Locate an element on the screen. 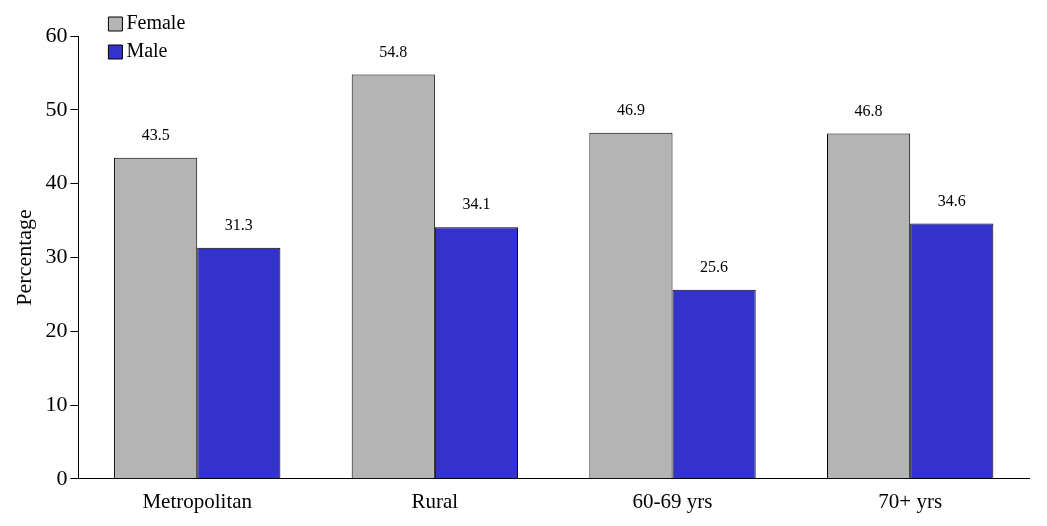 This screenshot has width=1047, height=526. y-tick-label: 0 is located at coordinates (62, 477).